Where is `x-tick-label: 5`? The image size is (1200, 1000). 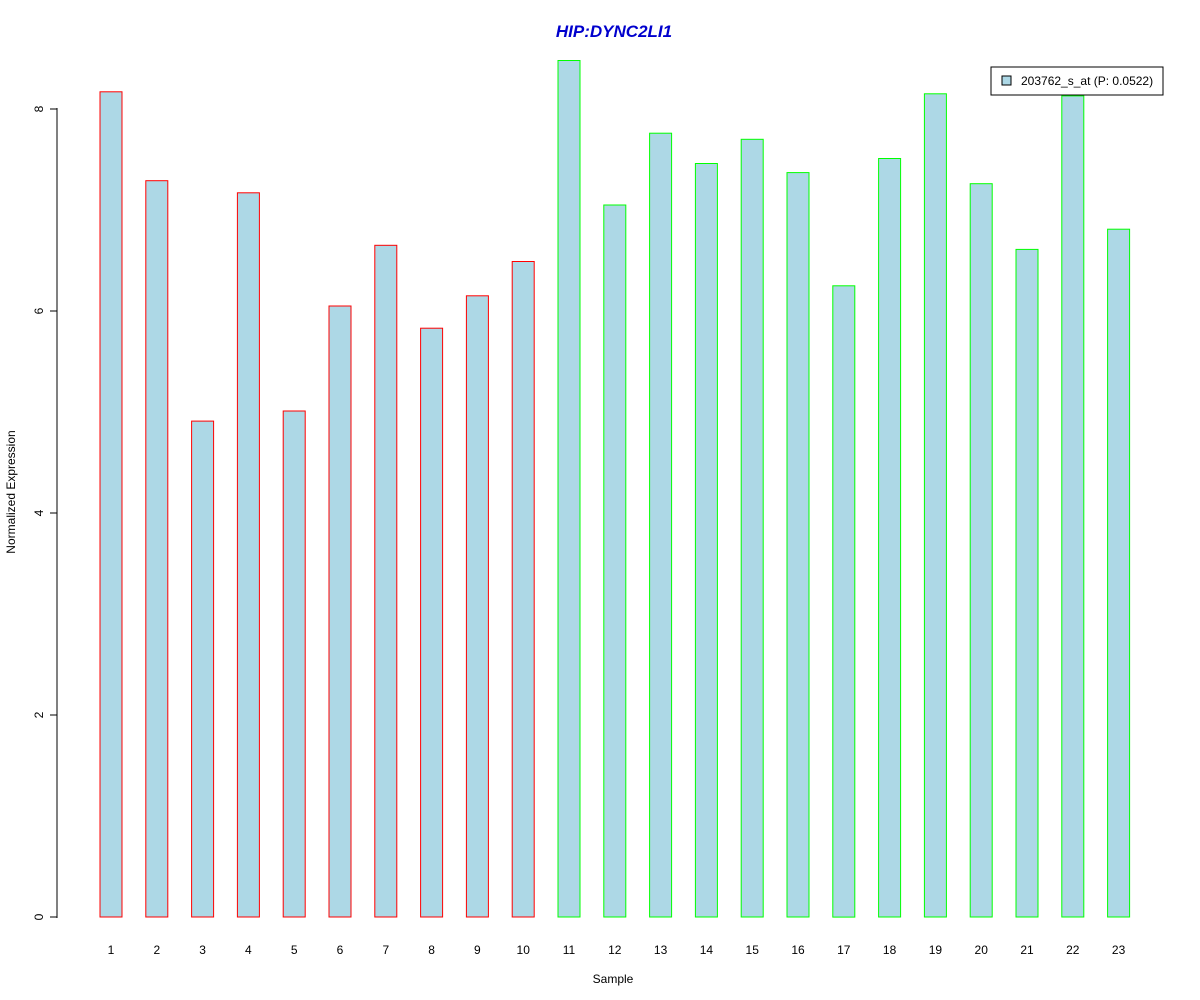
x-tick-label: 5 is located at coordinates (294, 950).